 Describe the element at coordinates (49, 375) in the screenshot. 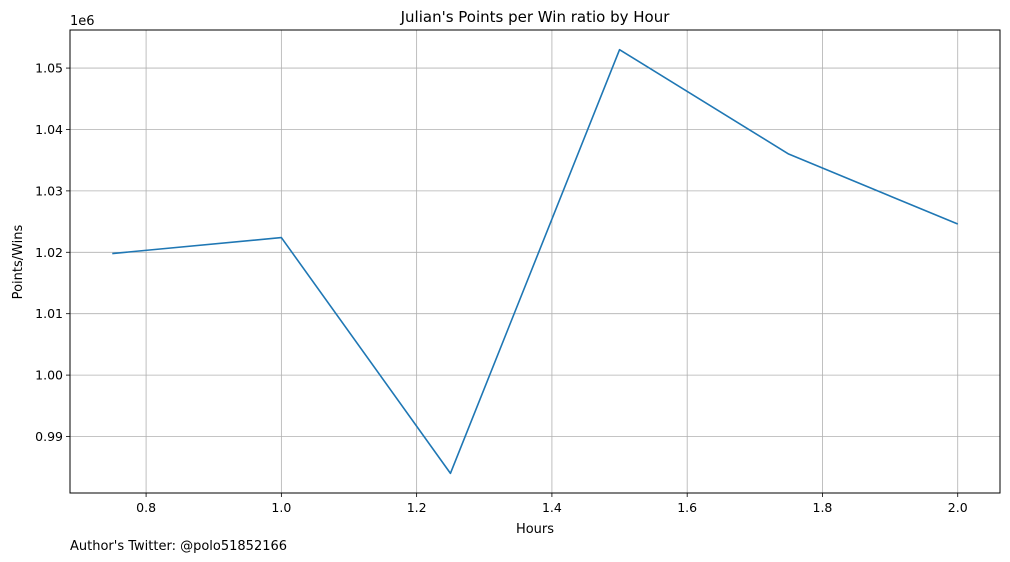

I see `y-tick-label: 1.00` at that location.